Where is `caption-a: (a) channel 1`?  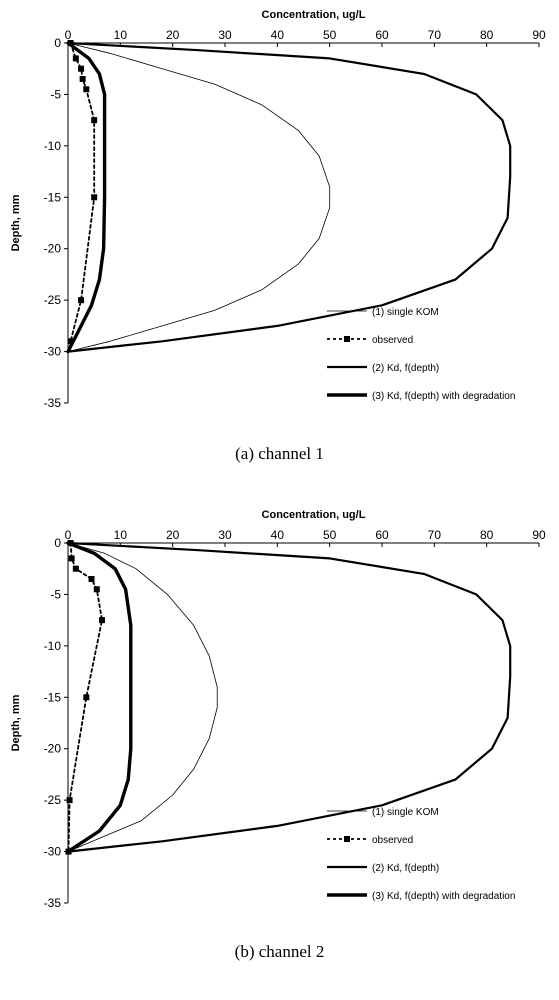 caption-a: (a) channel 1 is located at coordinates (279, 453).